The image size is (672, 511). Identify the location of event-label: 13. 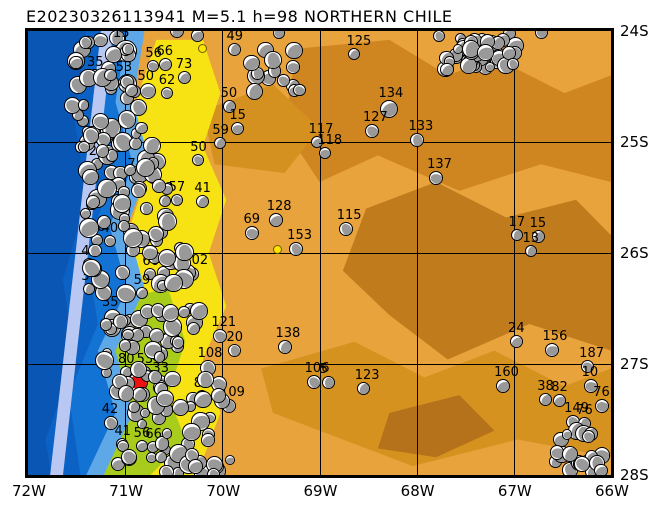
(531, 238).